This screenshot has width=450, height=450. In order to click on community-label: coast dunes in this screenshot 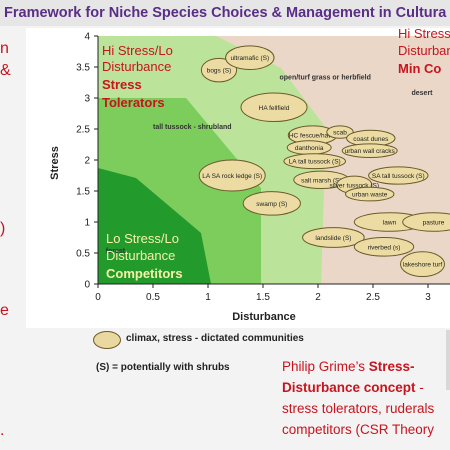, I will do `click(371, 139)`.